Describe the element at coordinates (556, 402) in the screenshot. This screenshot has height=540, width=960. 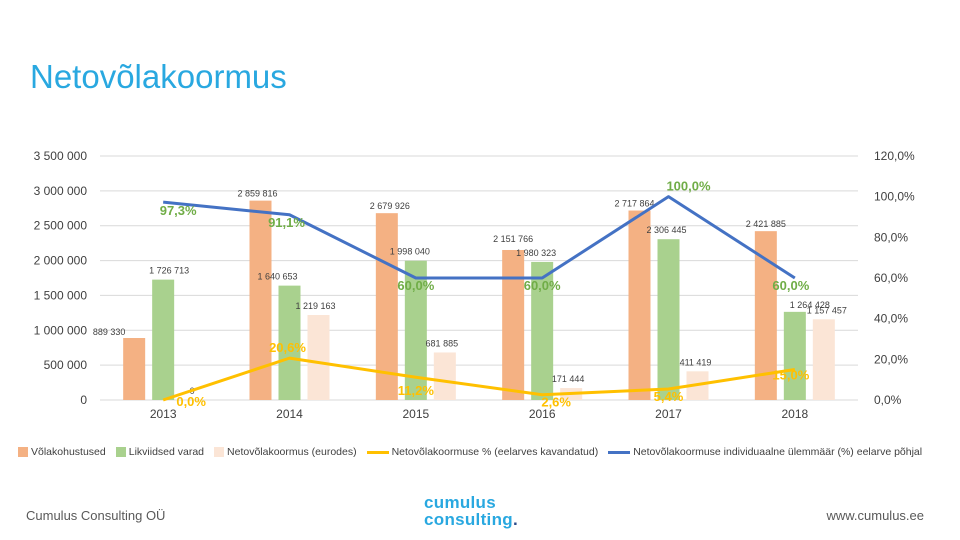
I see `line-data-label: 2,6%` at that location.